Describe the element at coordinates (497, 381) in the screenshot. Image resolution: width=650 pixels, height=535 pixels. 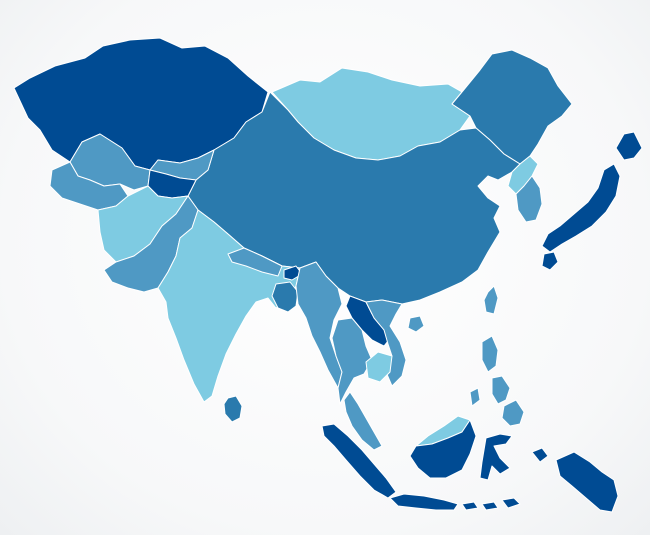
I see `region-philippines` at that location.